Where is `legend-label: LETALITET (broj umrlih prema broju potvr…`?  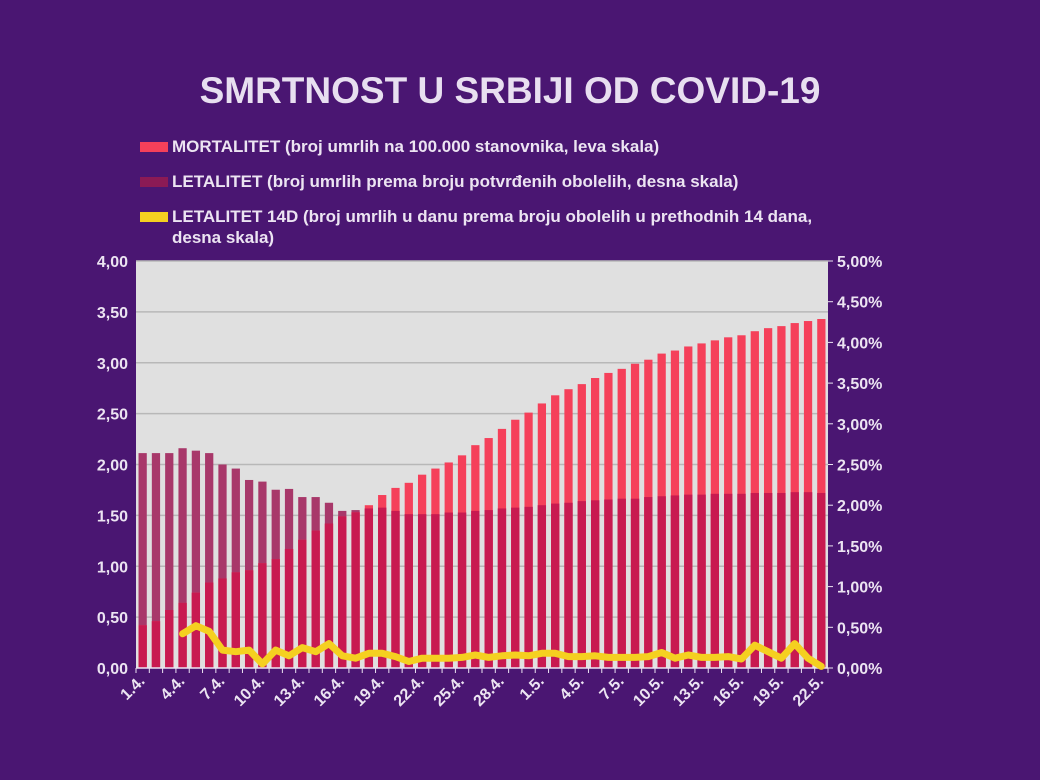 legend-label: LETALITET (broj umrlih prema broju potvr… is located at coordinates (455, 181).